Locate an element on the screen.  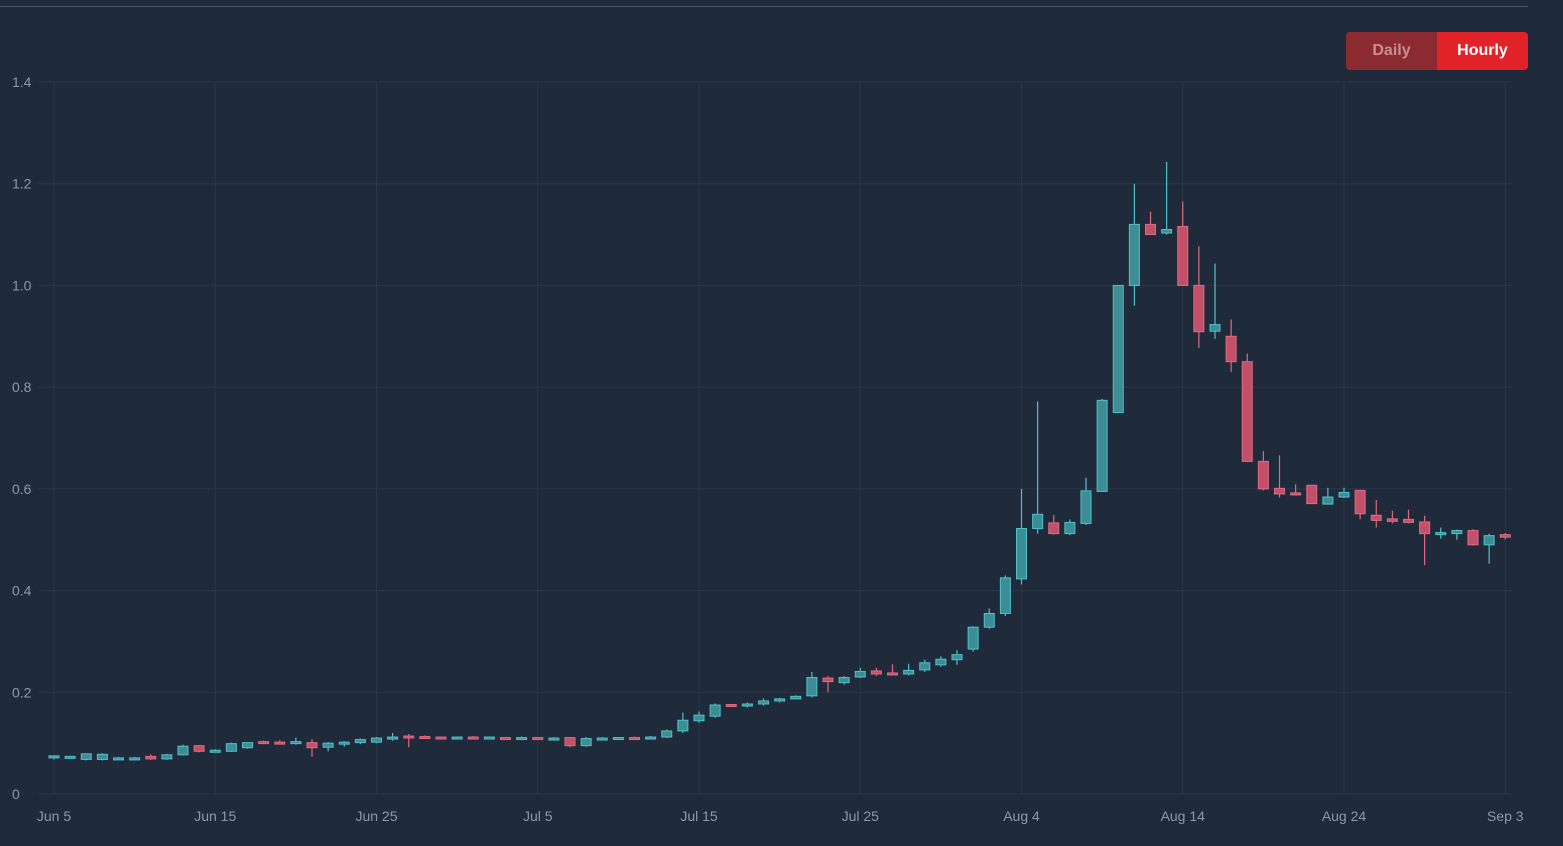
daily-button: Daily is located at coordinates (1391, 51).